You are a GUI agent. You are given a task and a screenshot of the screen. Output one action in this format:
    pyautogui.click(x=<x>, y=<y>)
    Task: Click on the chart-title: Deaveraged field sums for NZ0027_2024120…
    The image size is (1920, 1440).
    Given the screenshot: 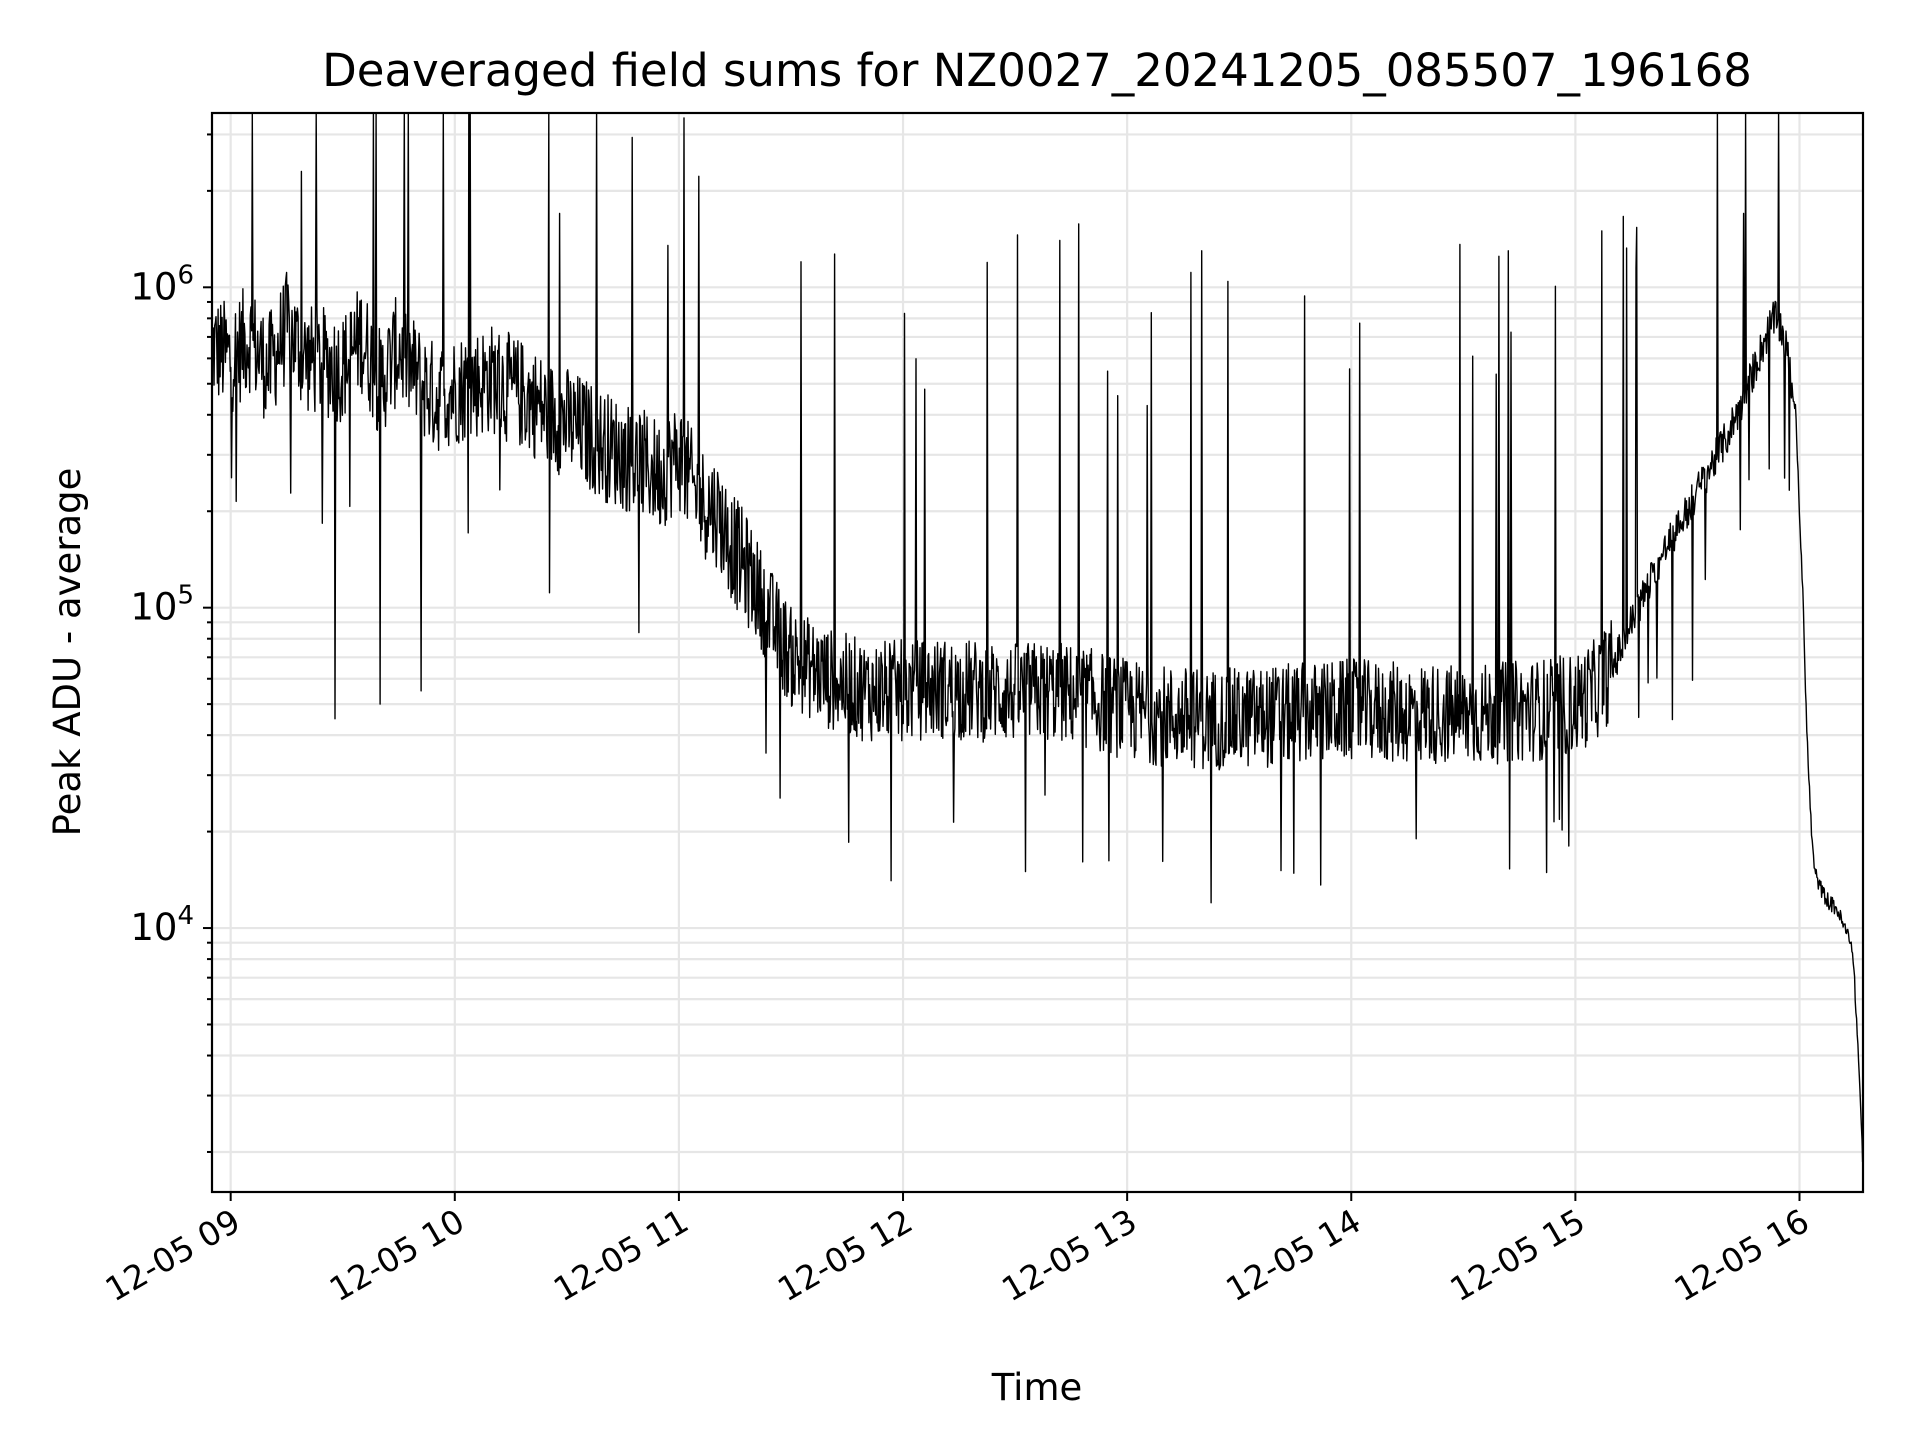 What is the action you would take?
    pyautogui.click(x=1037, y=70)
    